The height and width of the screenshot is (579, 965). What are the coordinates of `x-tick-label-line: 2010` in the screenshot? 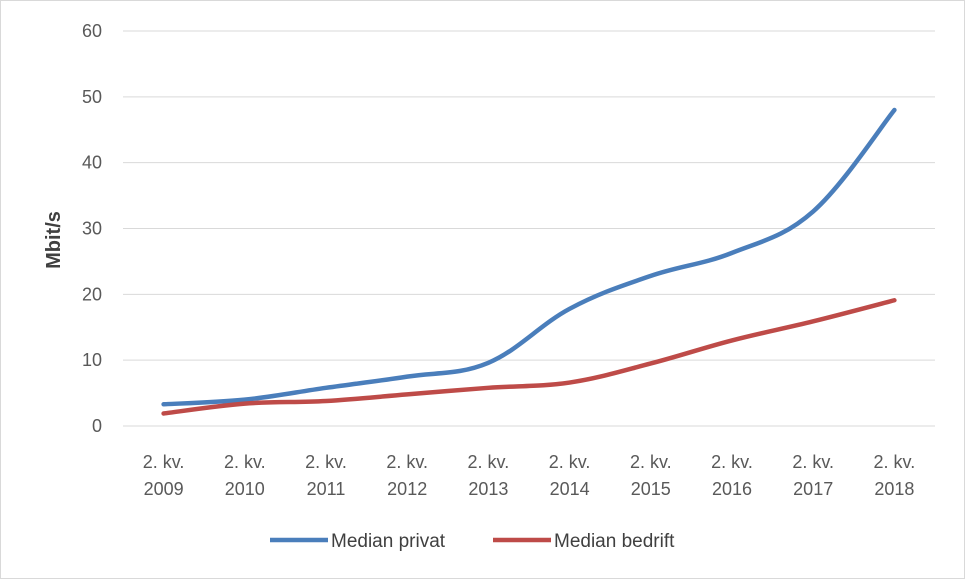 It's located at (245, 489).